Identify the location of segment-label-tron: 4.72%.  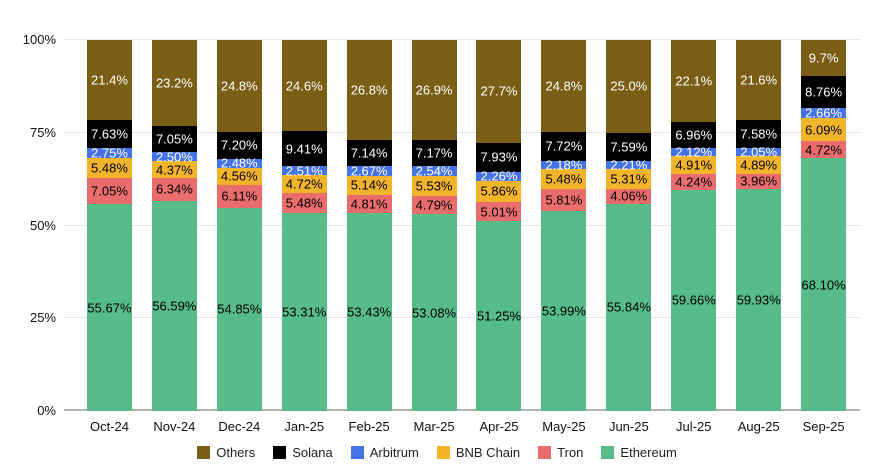
(824, 150).